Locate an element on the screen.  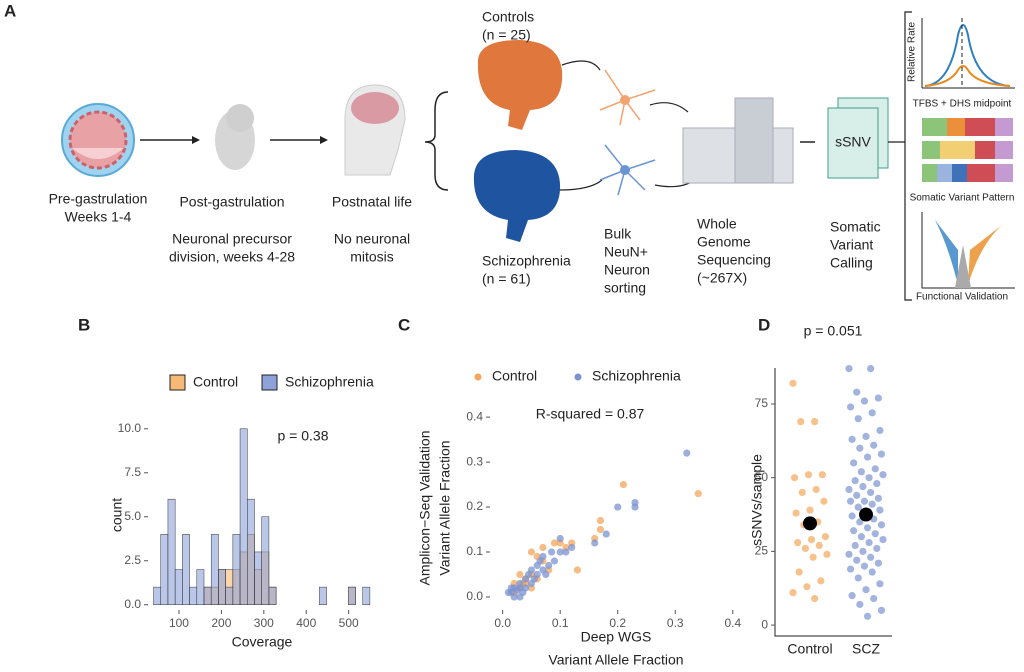
y-tick-label: 0.3 is located at coordinates (474, 461).